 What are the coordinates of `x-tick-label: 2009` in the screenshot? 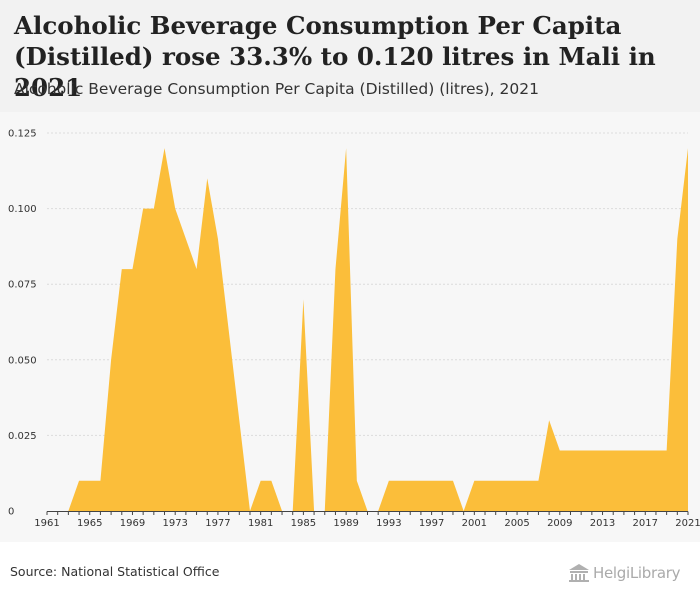 It's located at (559, 523).